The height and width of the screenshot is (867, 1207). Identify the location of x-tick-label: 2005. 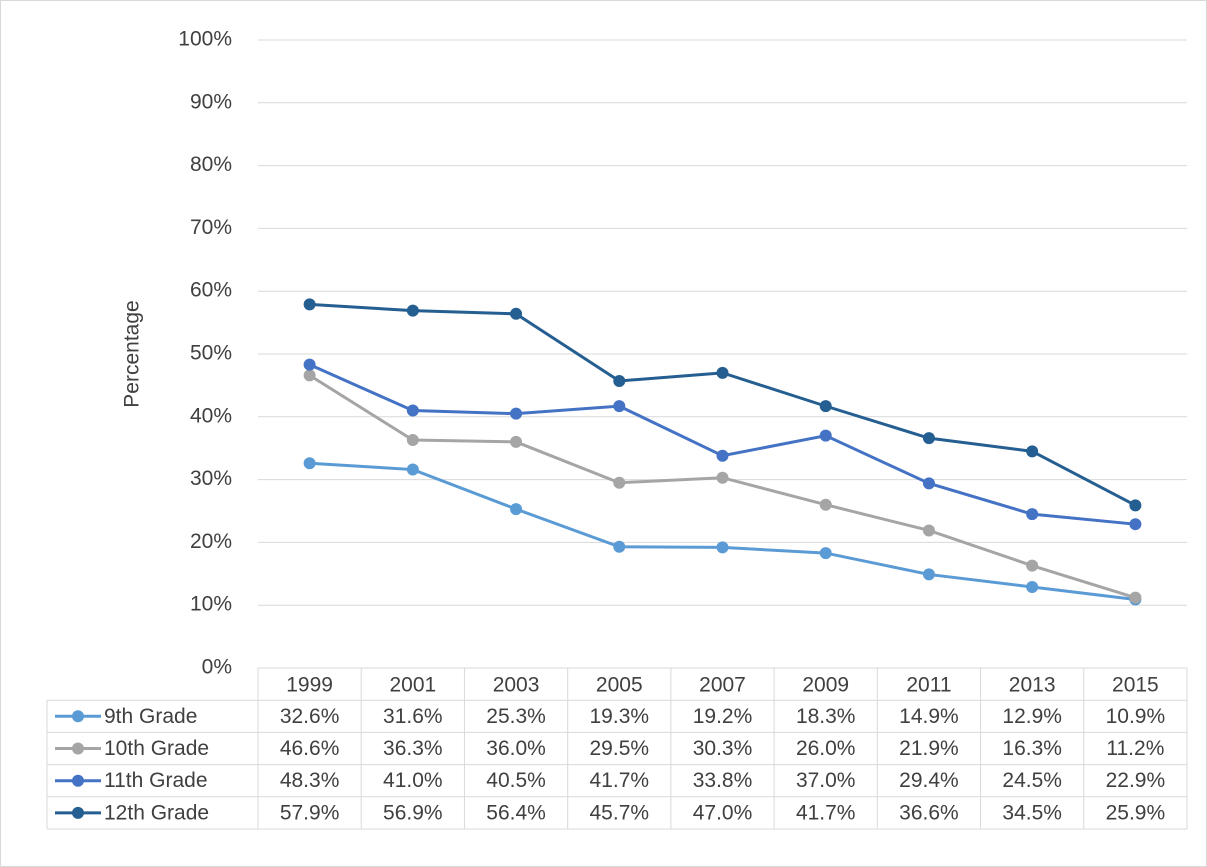
(619, 685).